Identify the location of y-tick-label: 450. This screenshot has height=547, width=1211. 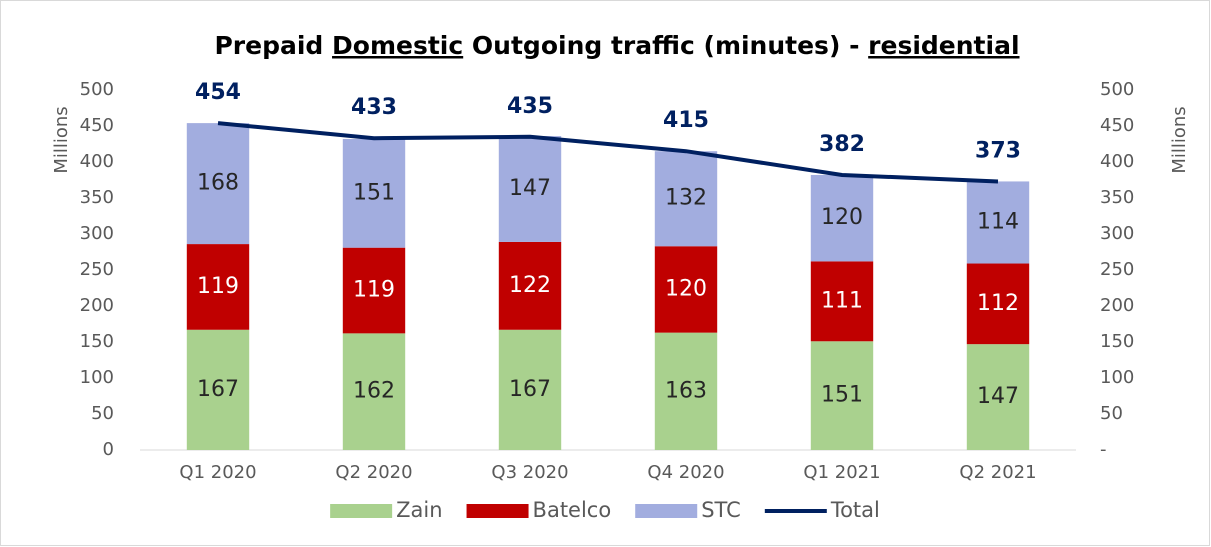
(97, 125).